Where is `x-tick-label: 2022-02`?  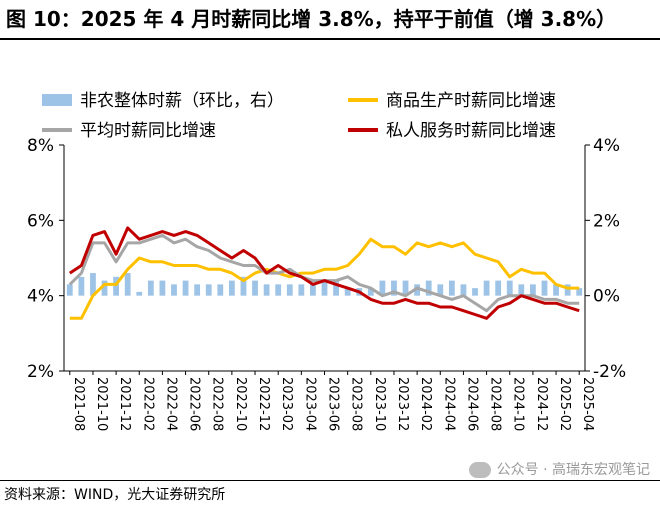
x-tick-label: 2022-02 is located at coordinates (147, 404).